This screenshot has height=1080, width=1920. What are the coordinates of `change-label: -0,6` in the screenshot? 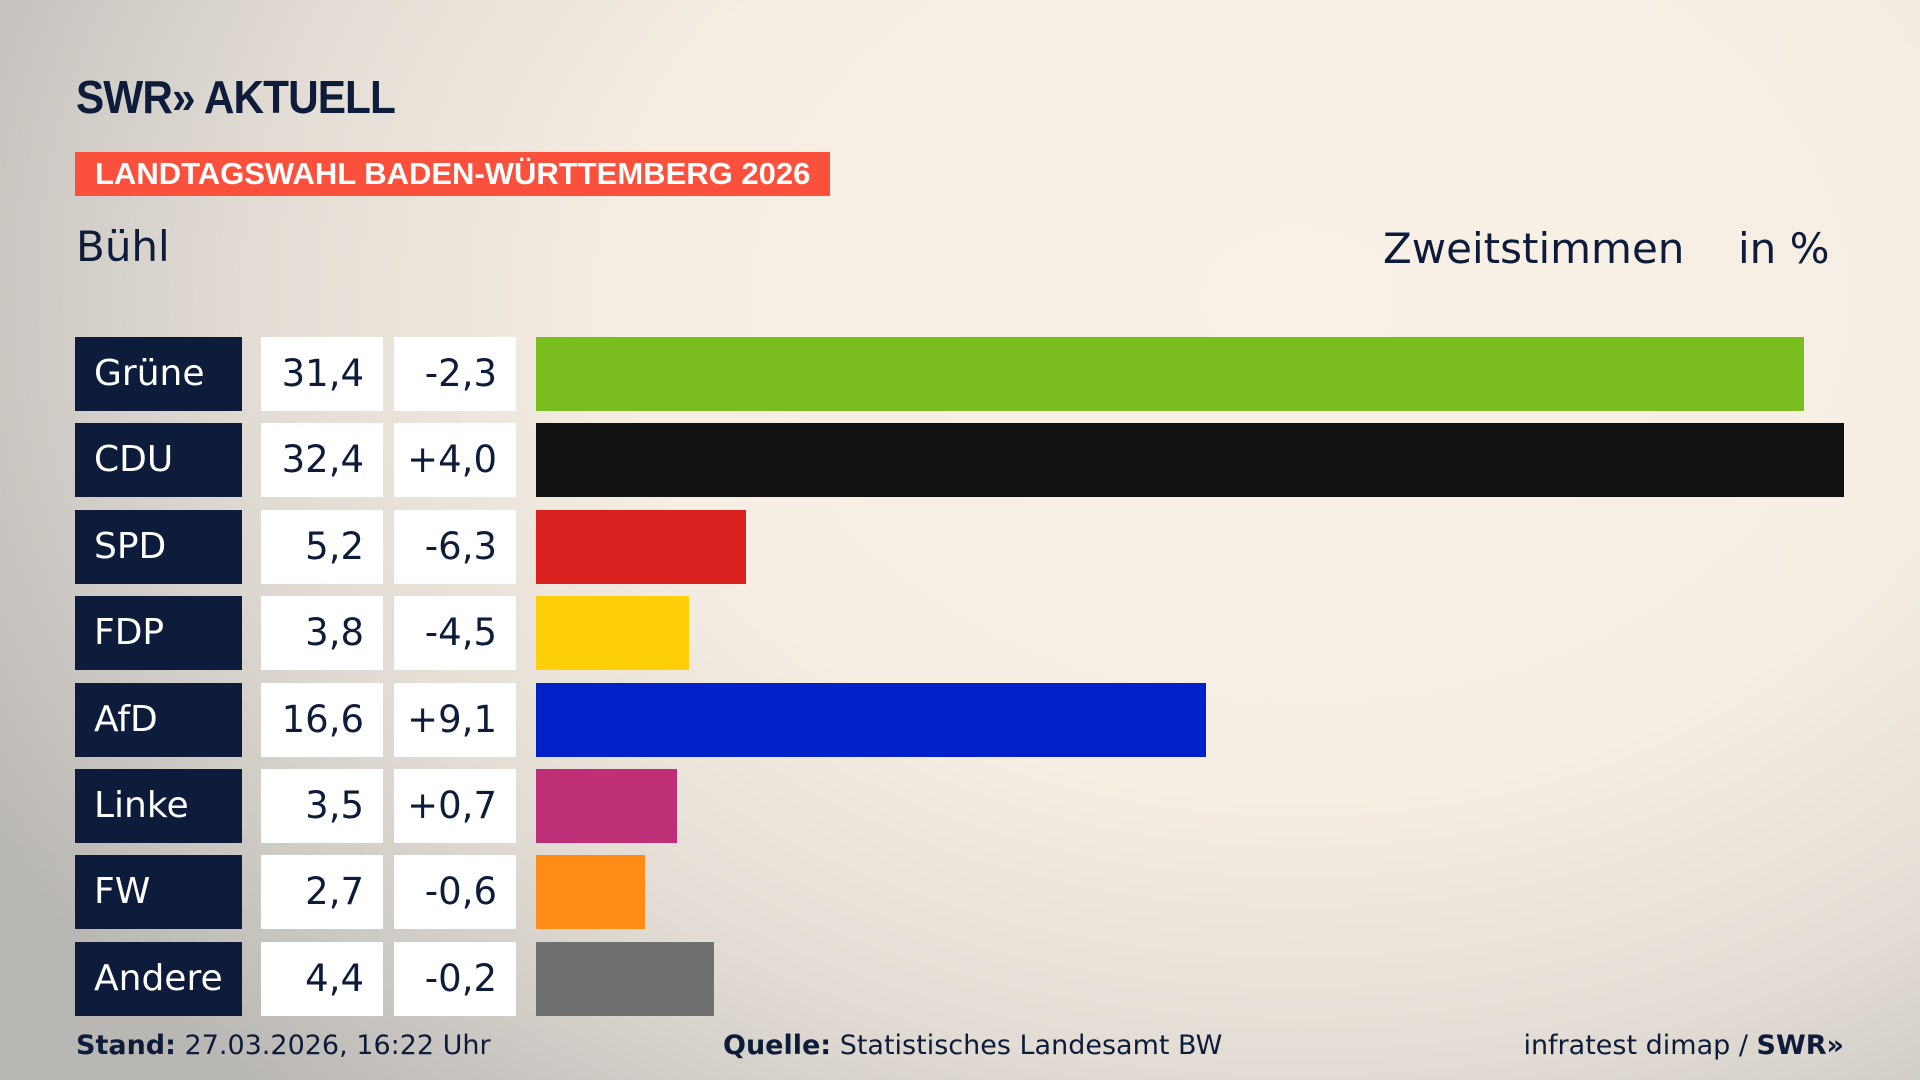 It's located at (455, 892).